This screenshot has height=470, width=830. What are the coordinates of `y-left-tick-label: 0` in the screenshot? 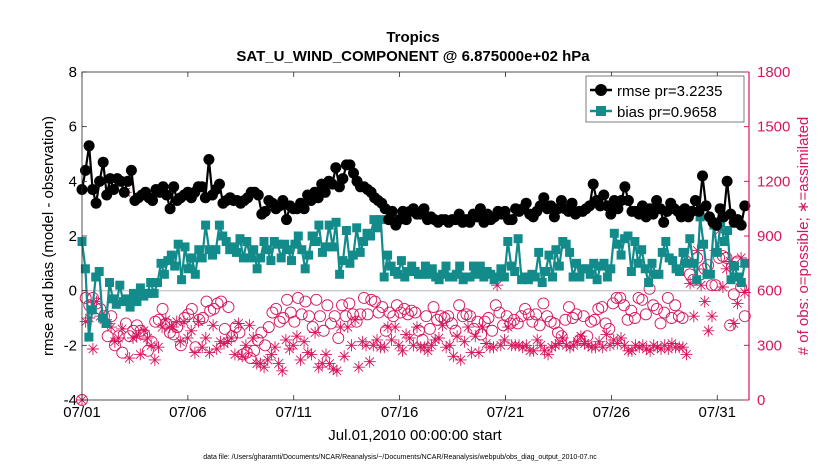 It's located at (73, 291).